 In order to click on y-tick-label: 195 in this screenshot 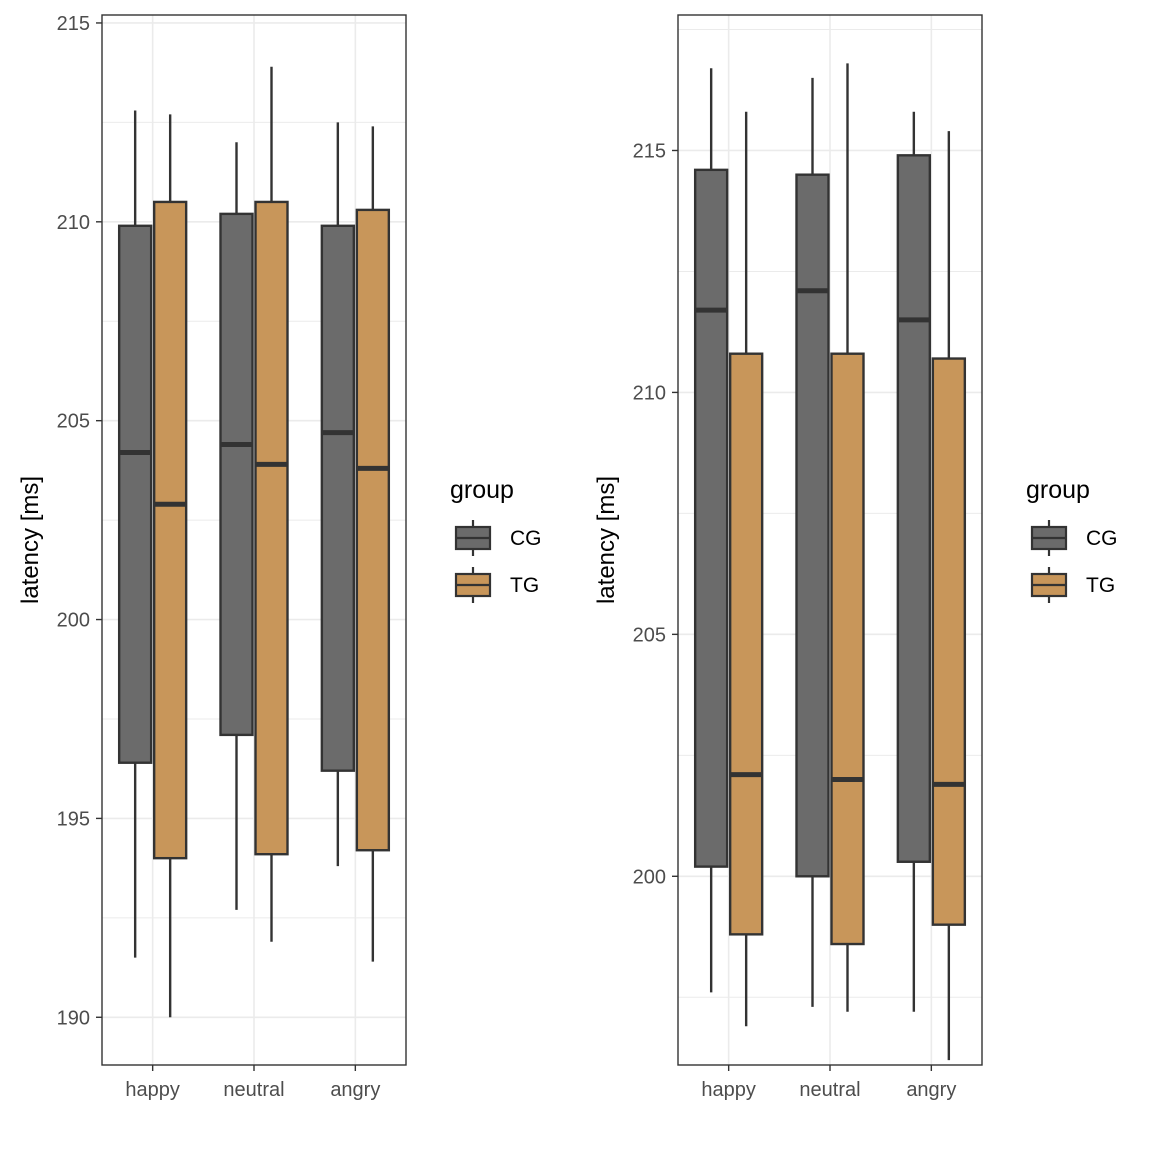, I will do `click(73, 819)`.